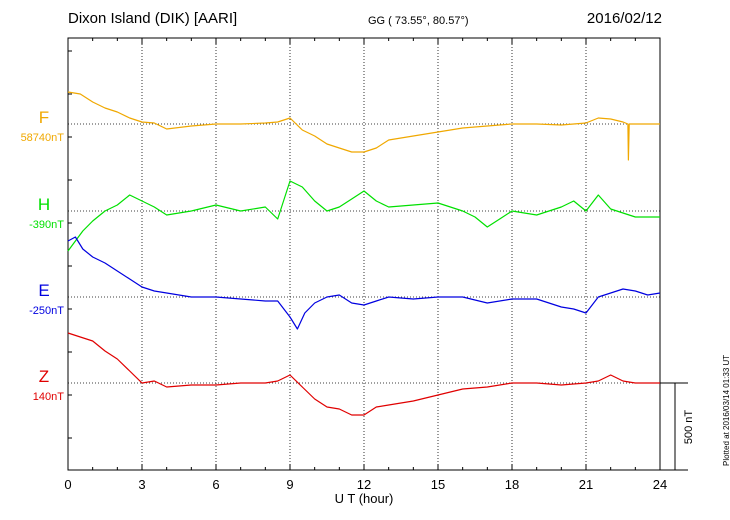 The image size is (730, 520). What do you see at coordinates (586, 484) in the screenshot?
I see `x-tick-label: 21` at bounding box center [586, 484].